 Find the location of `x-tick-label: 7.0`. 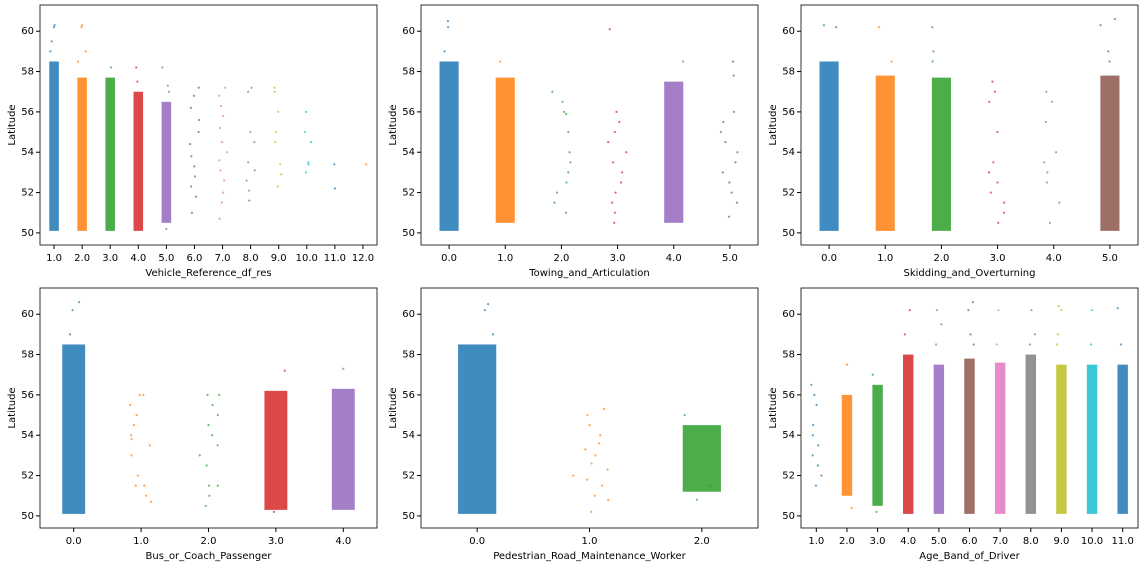

x-tick-label: 7.0 is located at coordinates (1000, 541).